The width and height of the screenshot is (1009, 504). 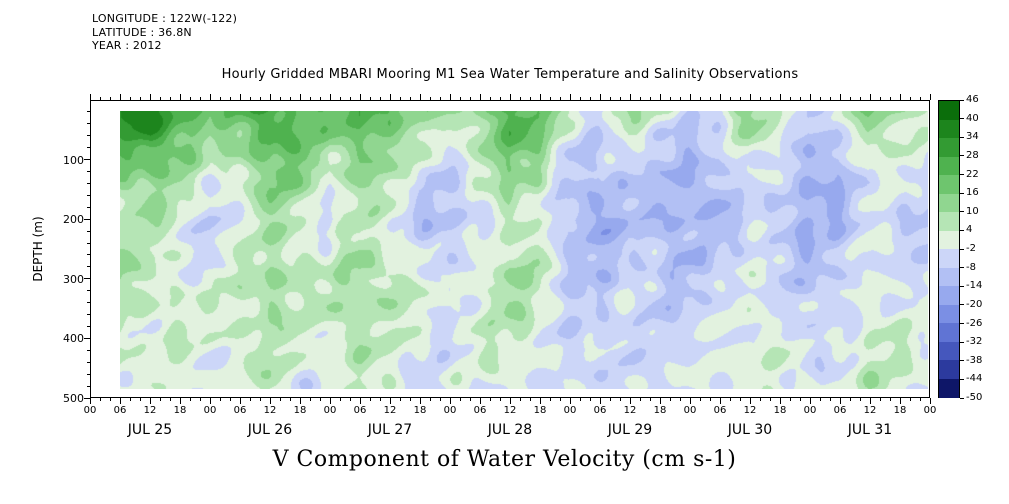 What do you see at coordinates (974, 323) in the screenshot?
I see `colorbar-label: -26` at bounding box center [974, 323].